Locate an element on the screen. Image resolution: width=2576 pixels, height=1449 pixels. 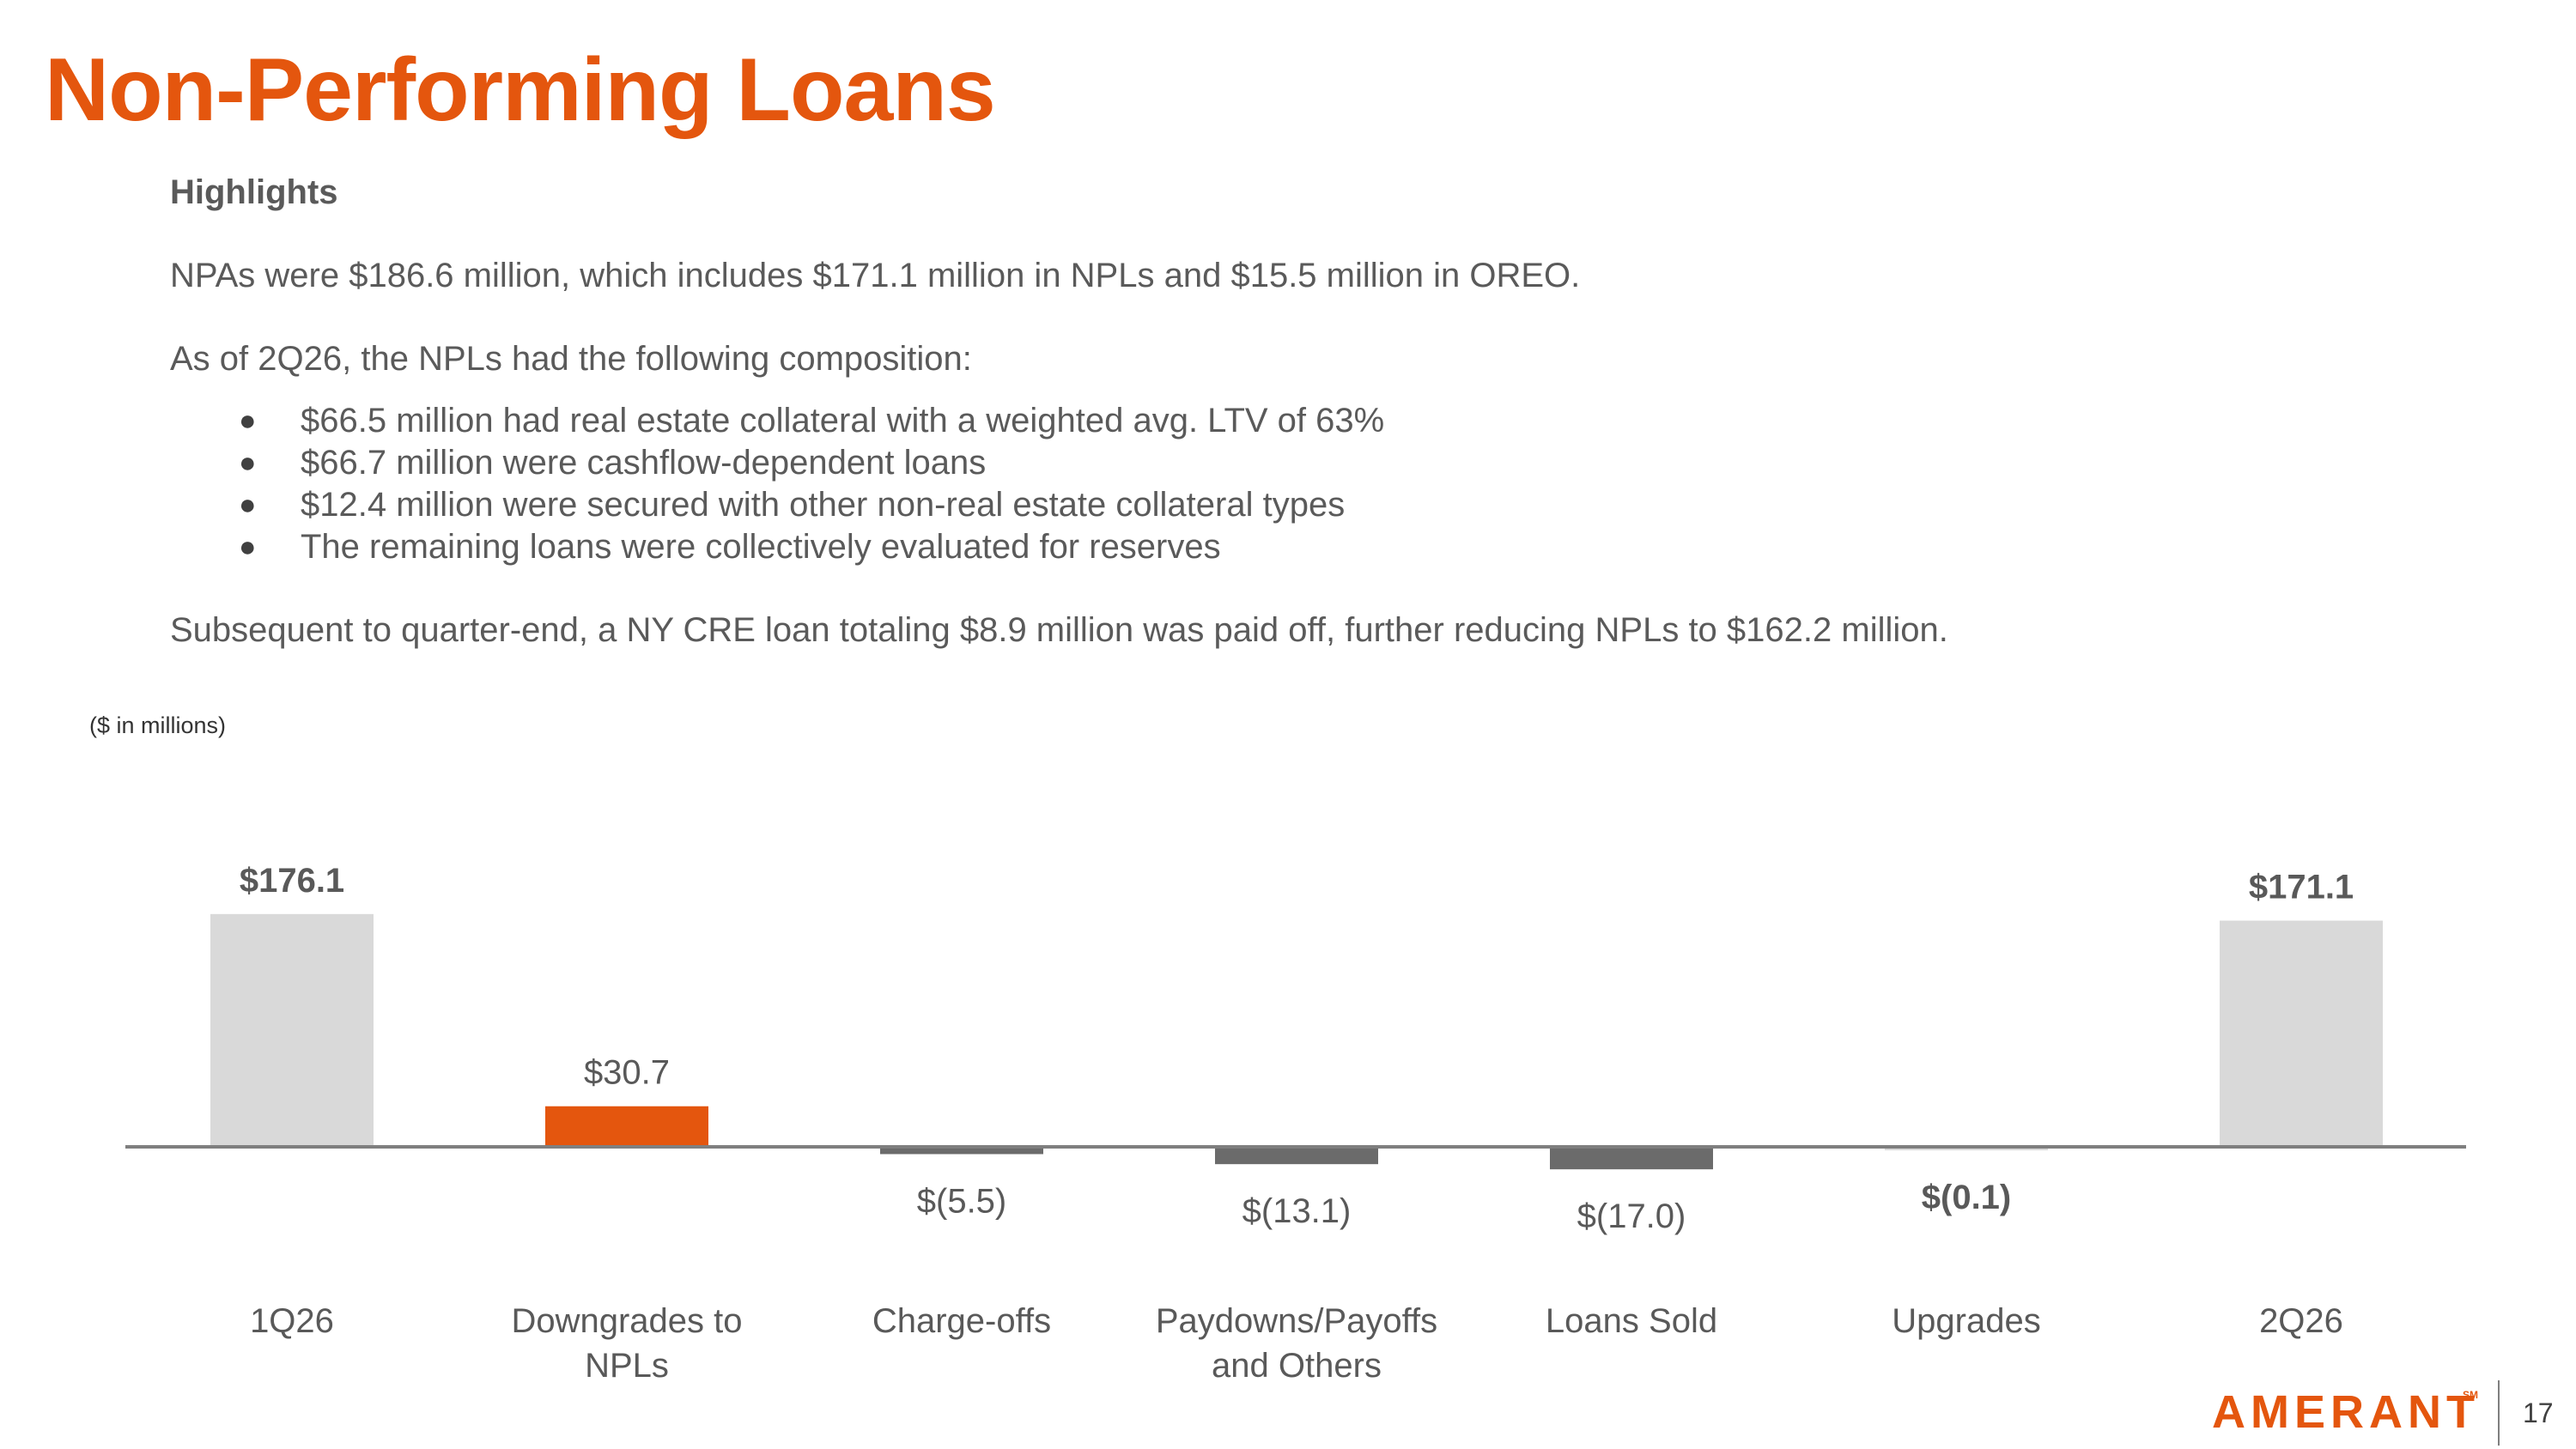
category-label: Downgrades to is located at coordinates (627, 1321).